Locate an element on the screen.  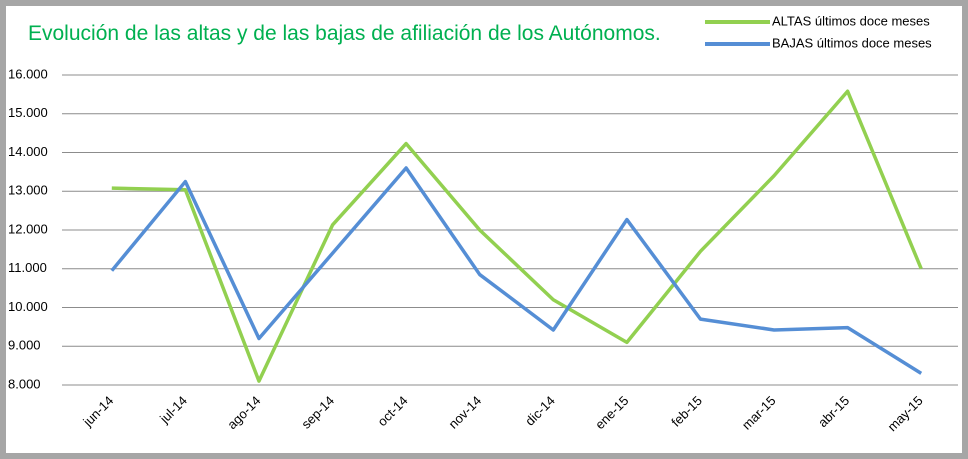
legend-label: ALTAS últimos doce meses is located at coordinates (851, 20).